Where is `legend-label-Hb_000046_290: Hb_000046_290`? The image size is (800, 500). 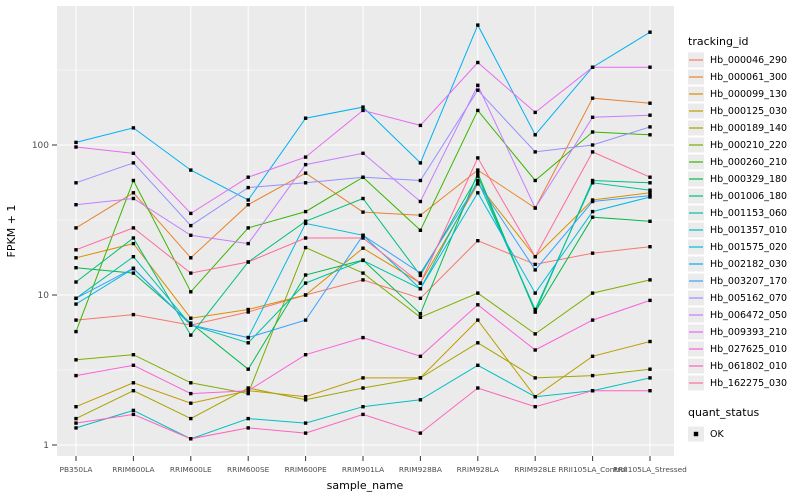 legend-label-Hb_000046_290: Hb_000046_290 is located at coordinates (748, 60).